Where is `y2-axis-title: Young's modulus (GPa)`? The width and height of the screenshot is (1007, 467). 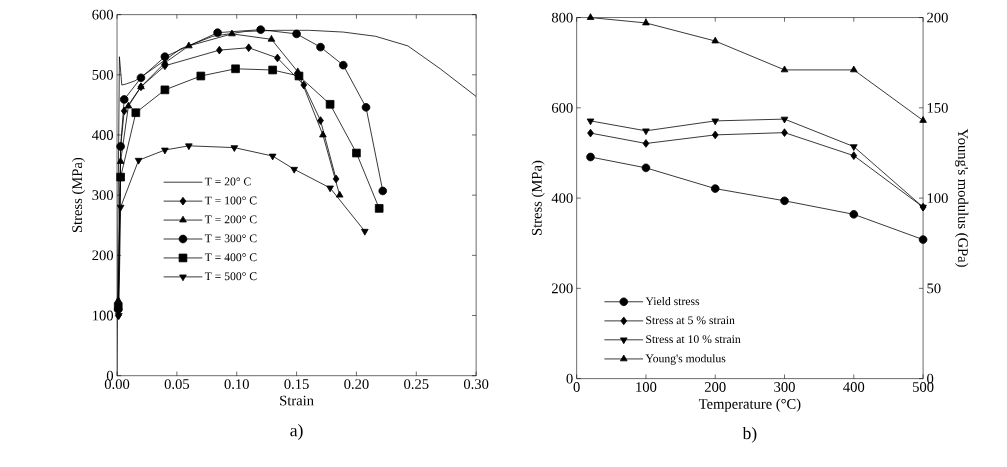 y2-axis-title: Young's modulus (GPa) is located at coordinates (962, 197).